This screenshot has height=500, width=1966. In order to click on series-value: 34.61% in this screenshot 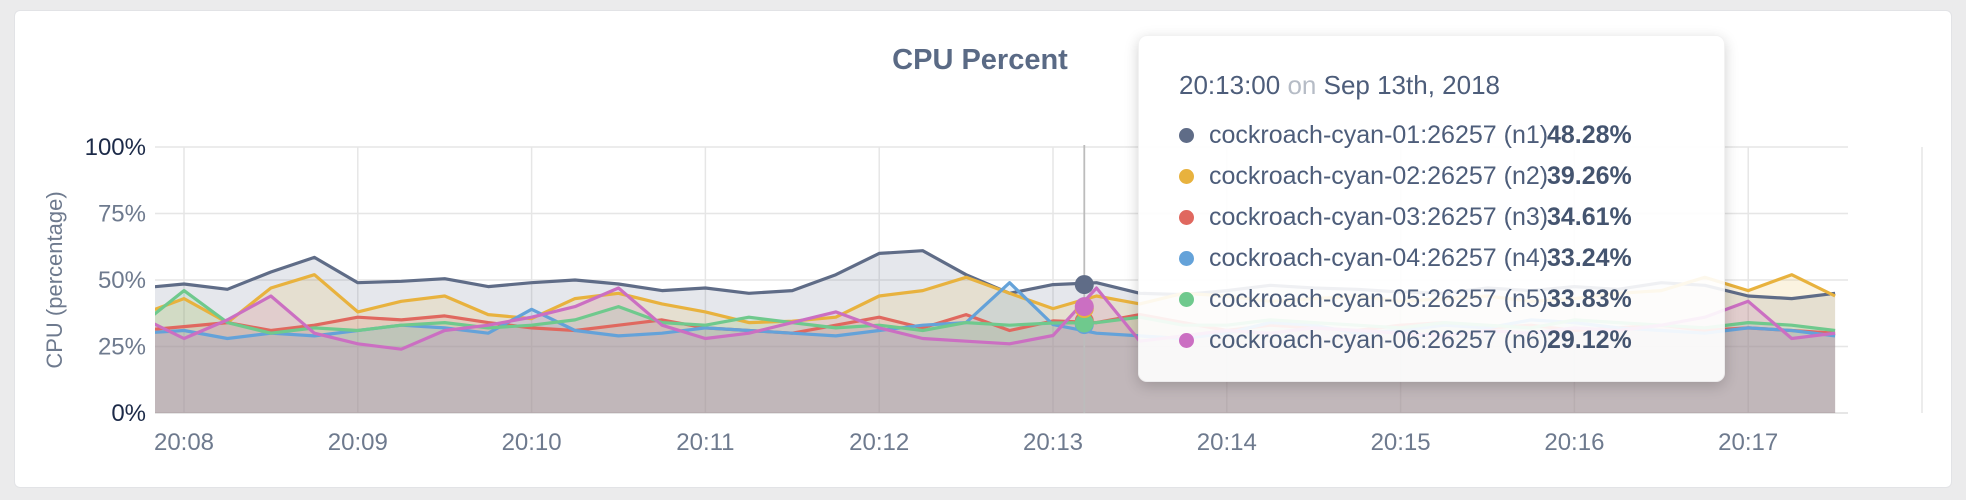, I will do `click(1589, 217)`.